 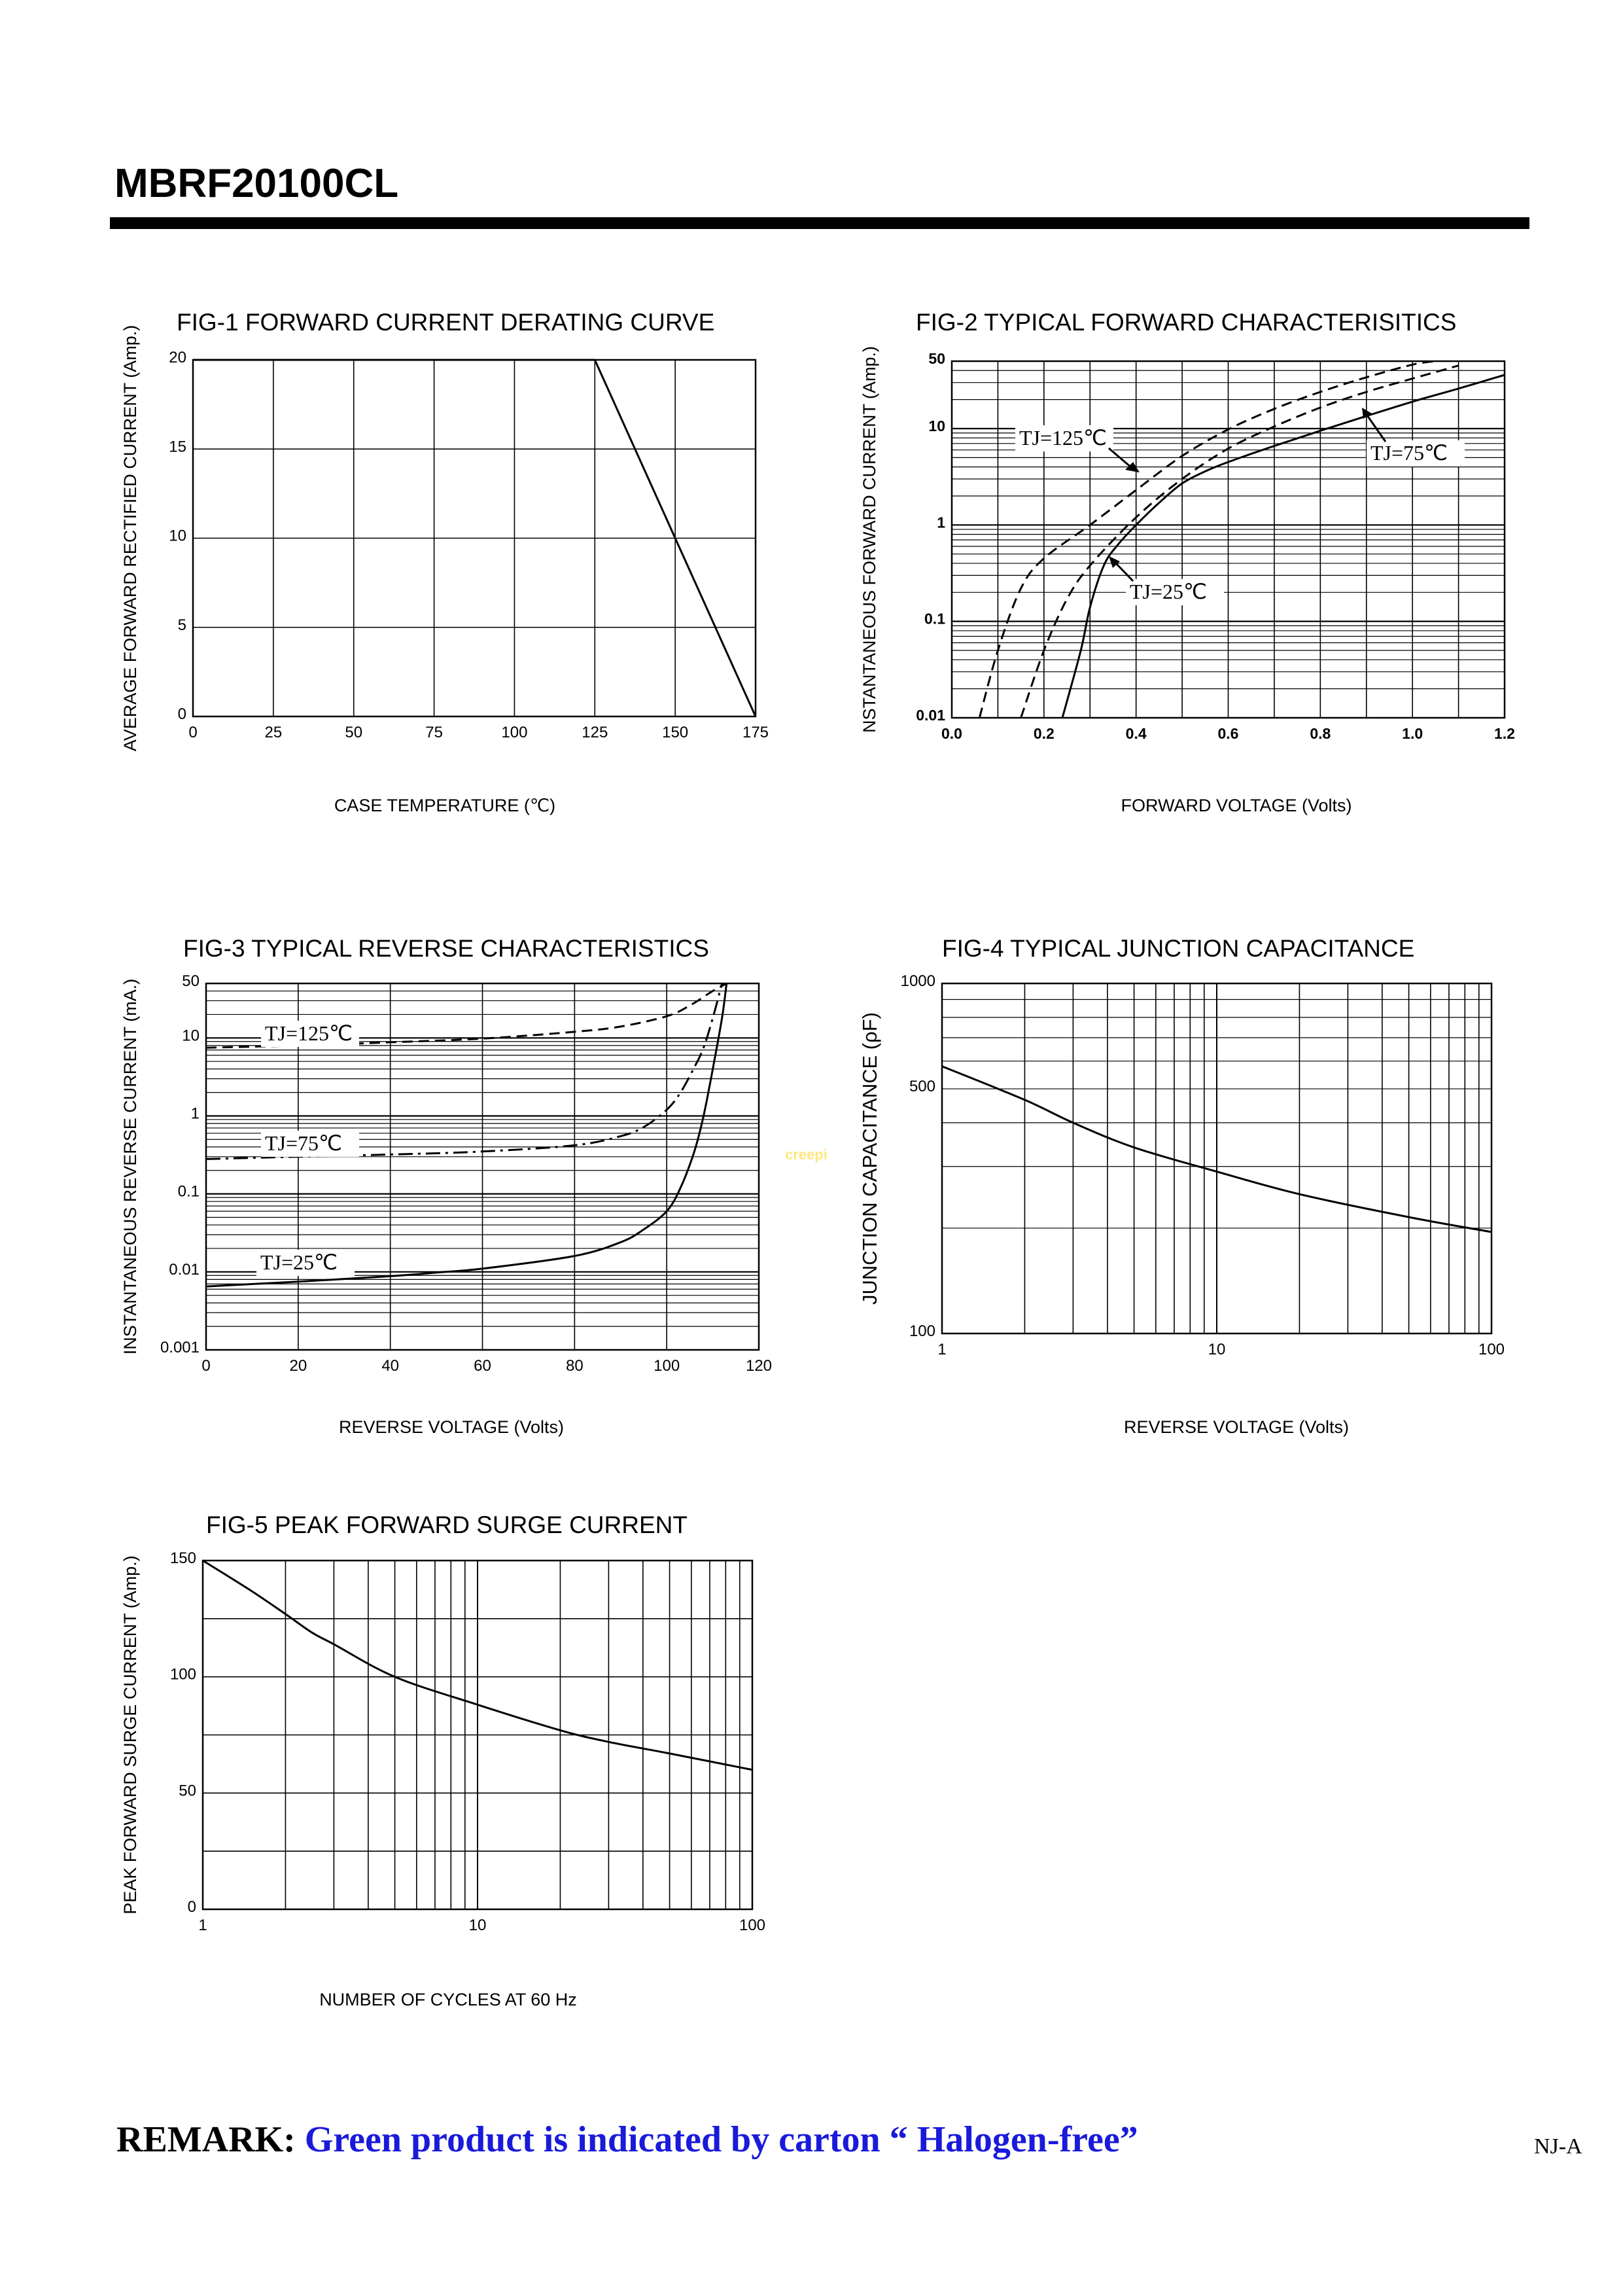 I want to click on fig2-x-tick-label: 0.8, so click(x=1321, y=734).